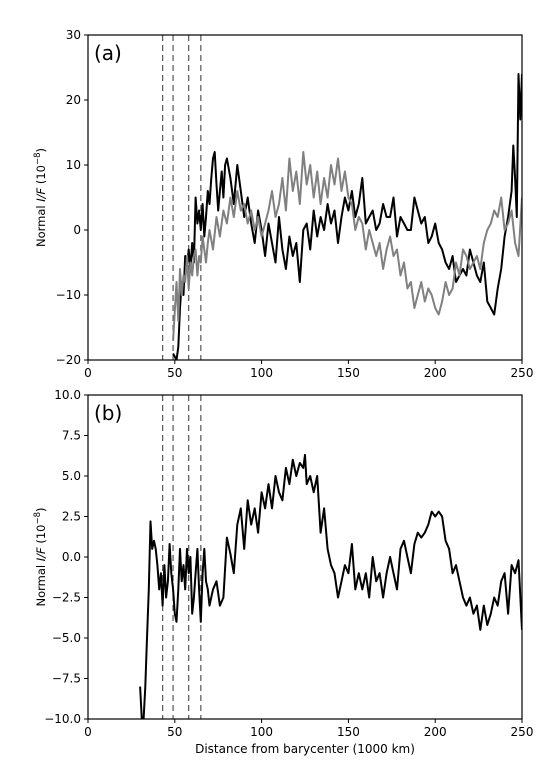 The image size is (554, 779). What do you see at coordinates (66, 638) in the screenshot?
I see `y-tick-label: −5.0` at bounding box center [66, 638].